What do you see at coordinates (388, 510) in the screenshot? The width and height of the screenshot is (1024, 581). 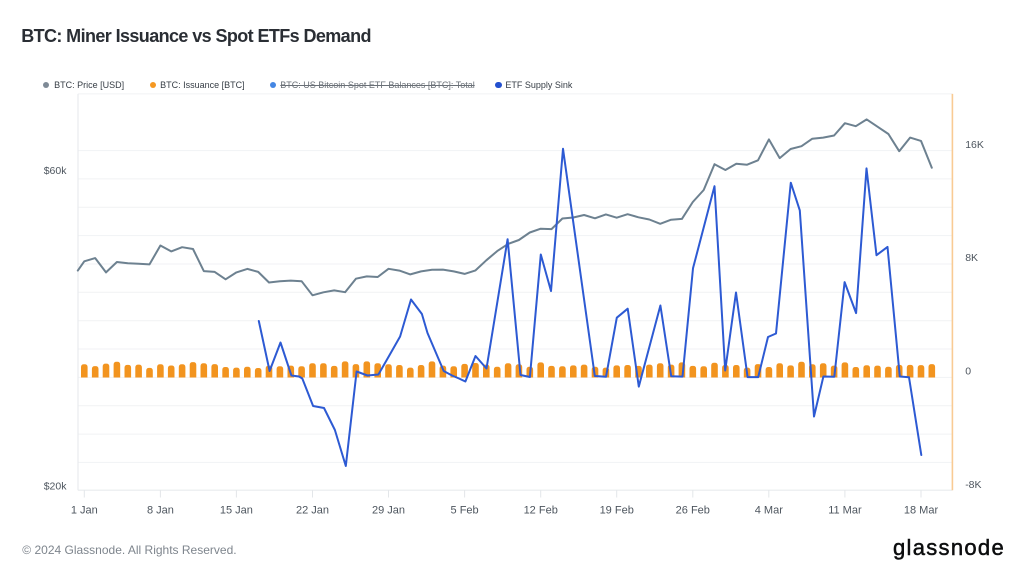 I see `svg-text: 29 Jan` at bounding box center [388, 510].